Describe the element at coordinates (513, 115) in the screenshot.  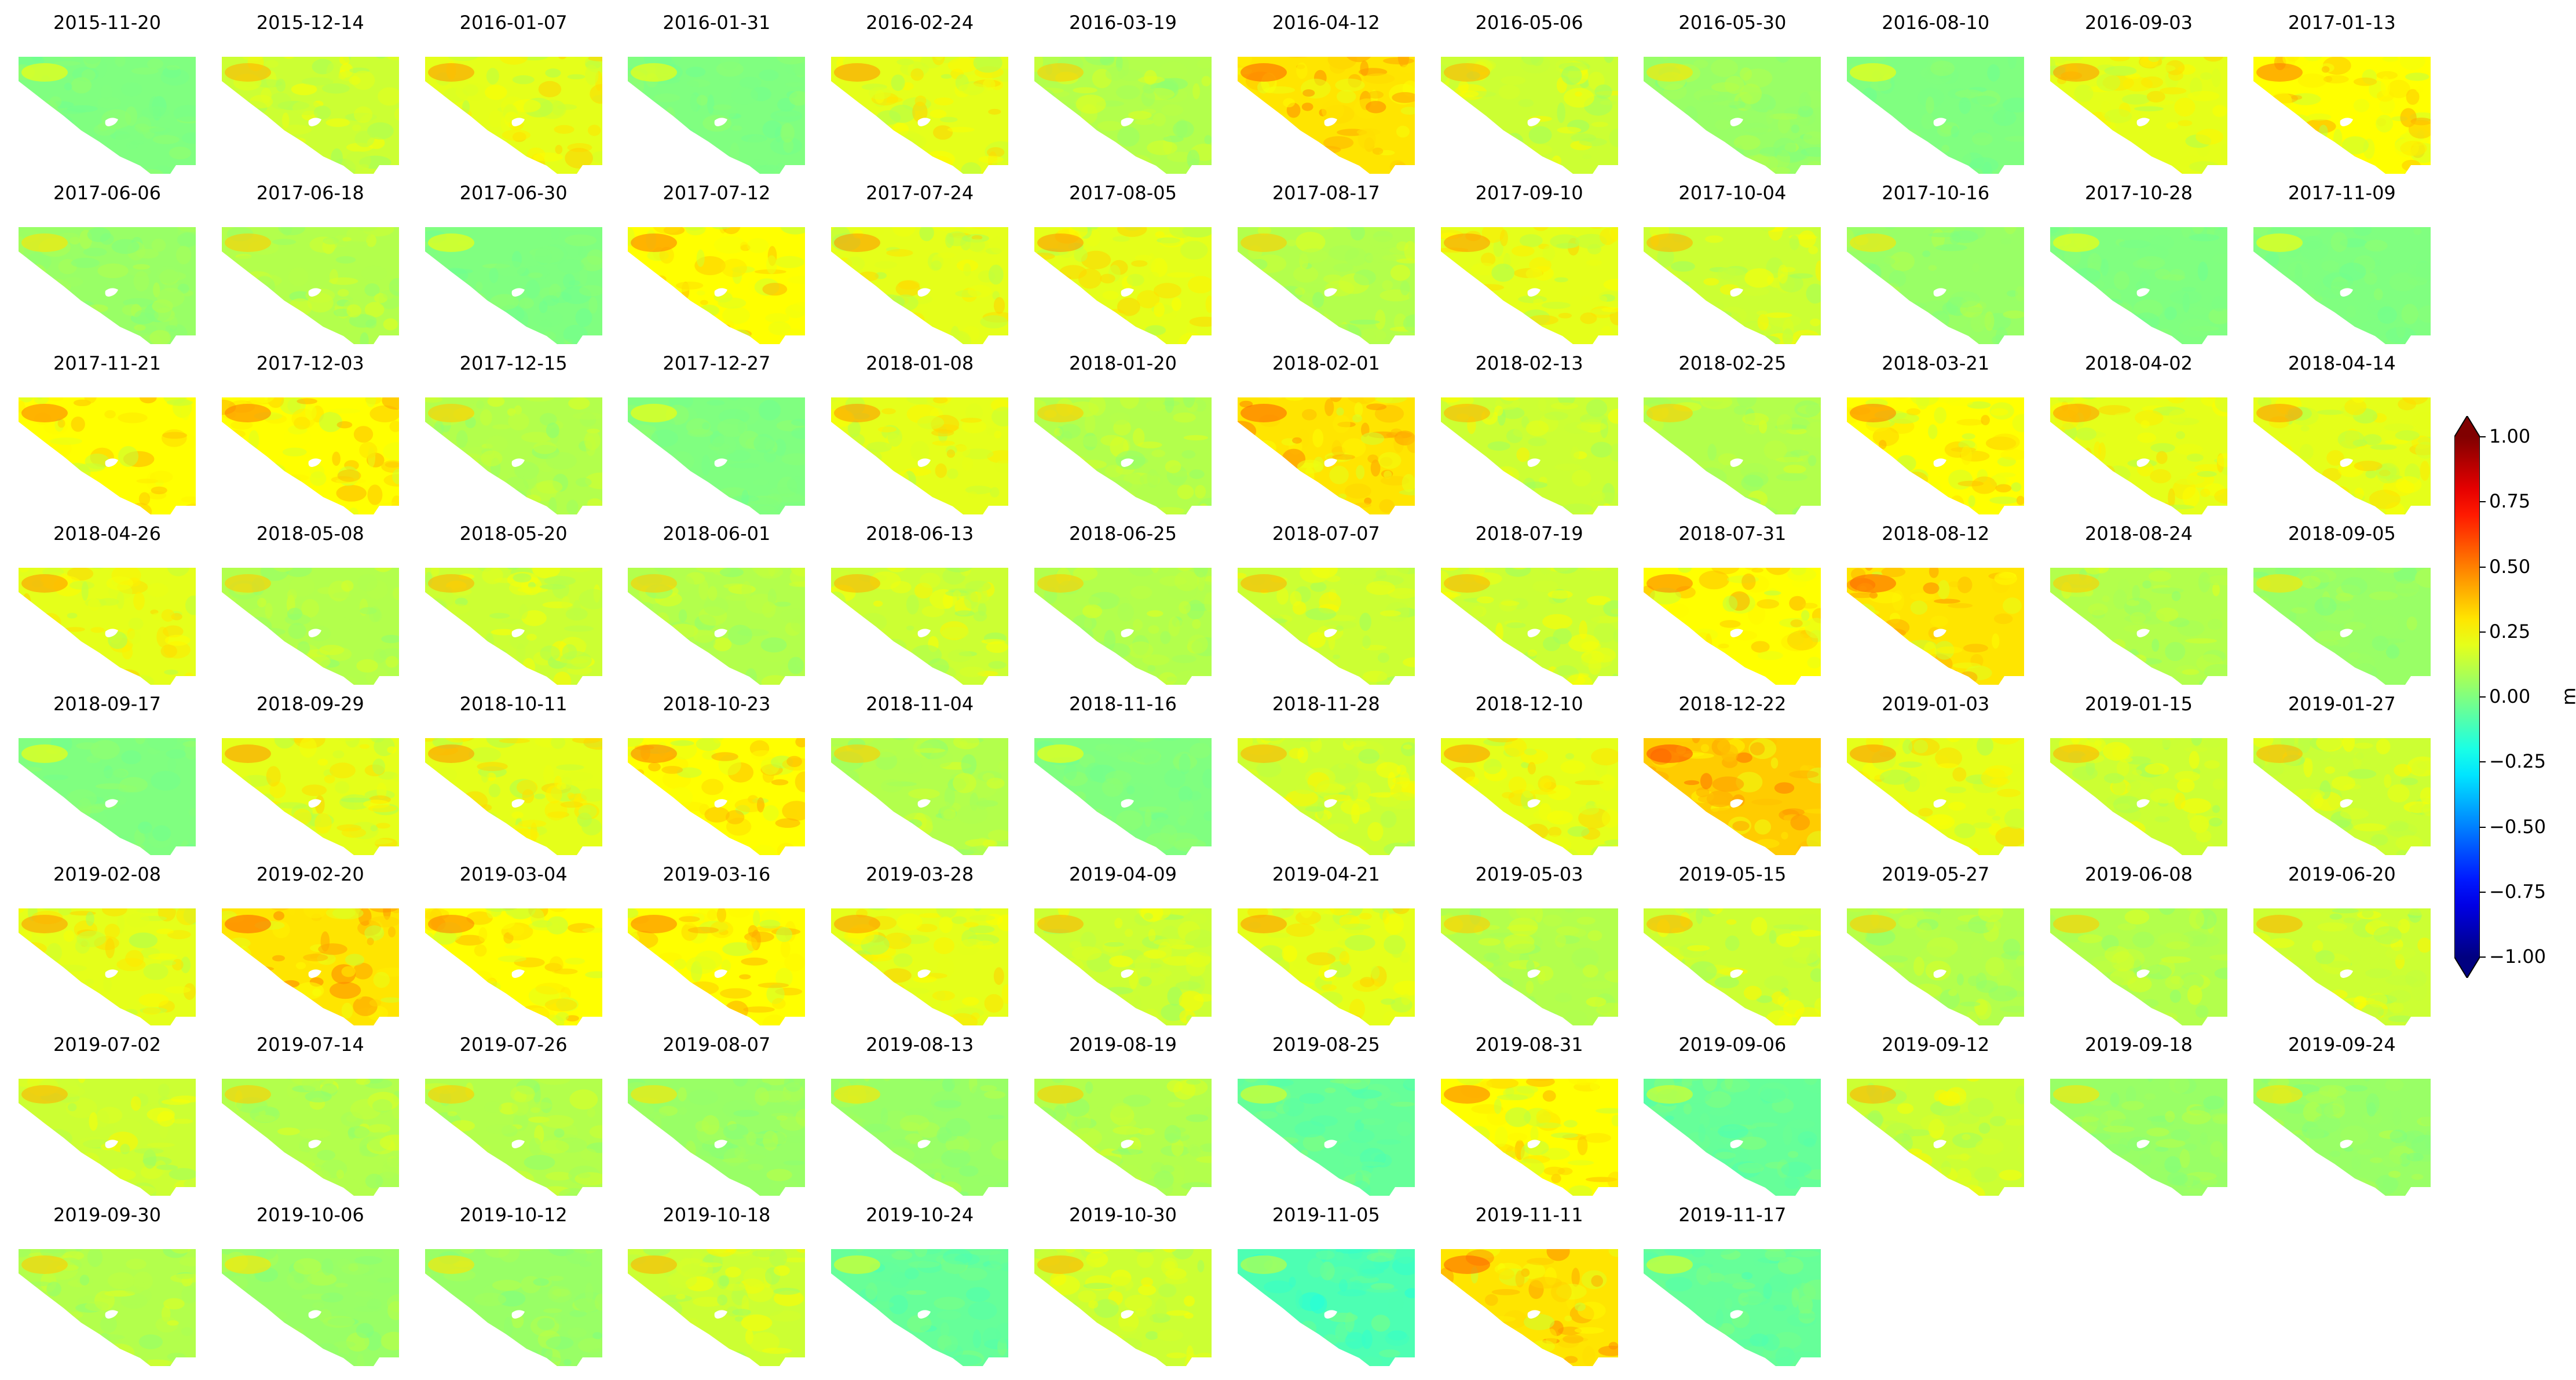
I see `displacement-map` at that location.